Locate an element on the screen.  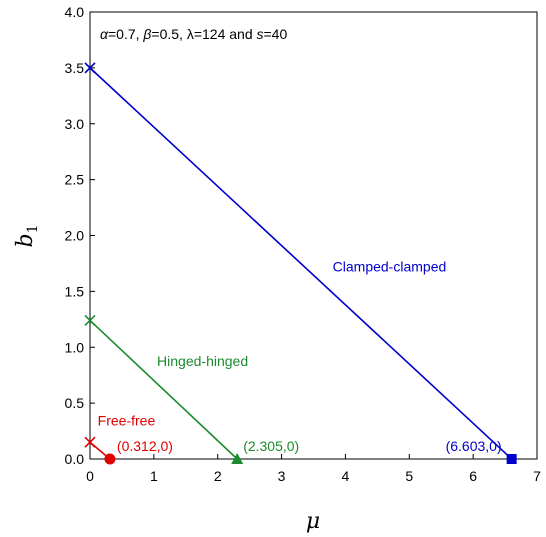
y-tick-label: 0.0 is located at coordinates (75, 459).